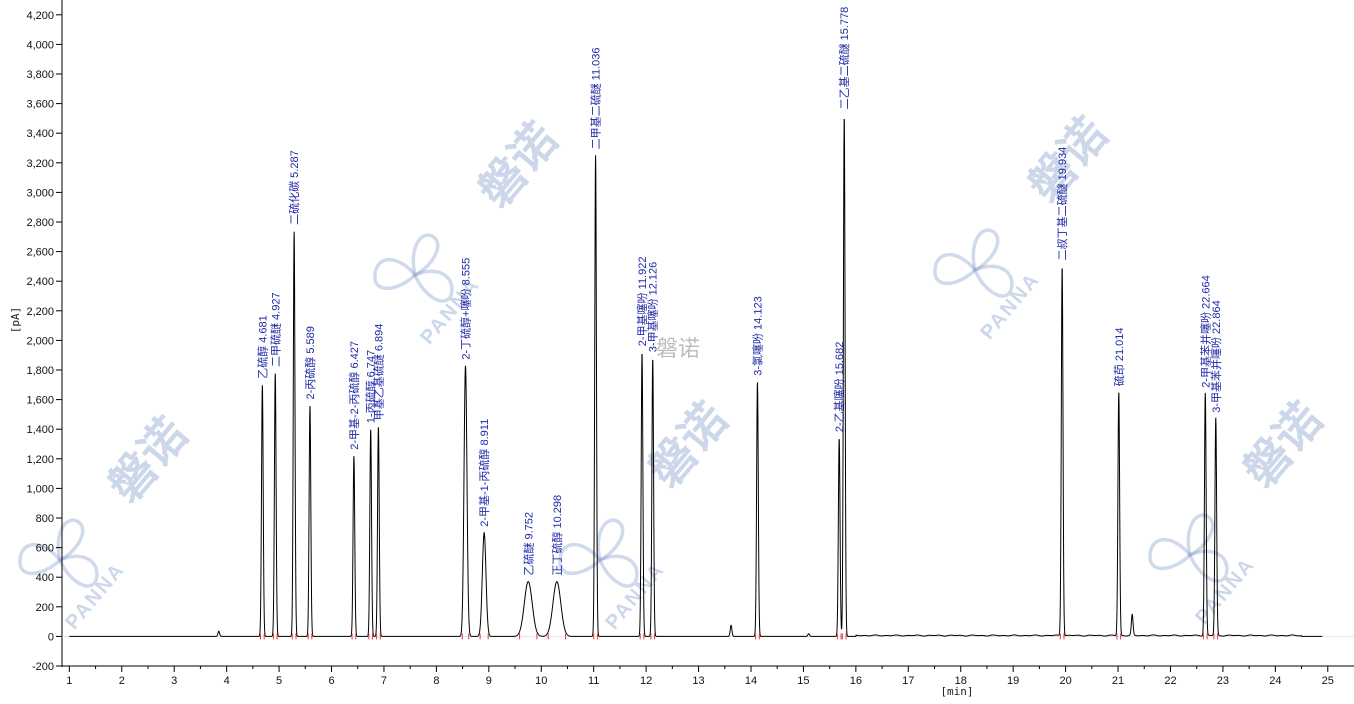 The width and height of the screenshot is (1354, 704). What do you see at coordinates (1205, 331) in the screenshot?
I see `peak-label: 2-甲基苯并噻吩 22.664` at bounding box center [1205, 331].